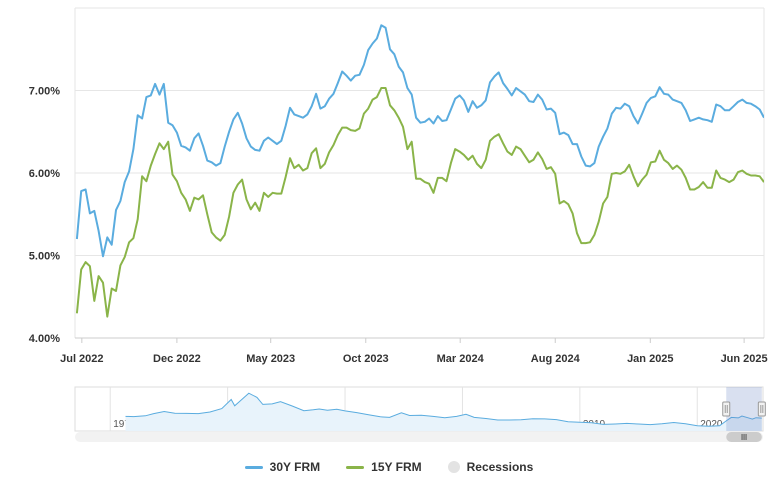  Describe the element at coordinates (744, 437) in the screenshot. I see `scrollbar-thumb` at that location.